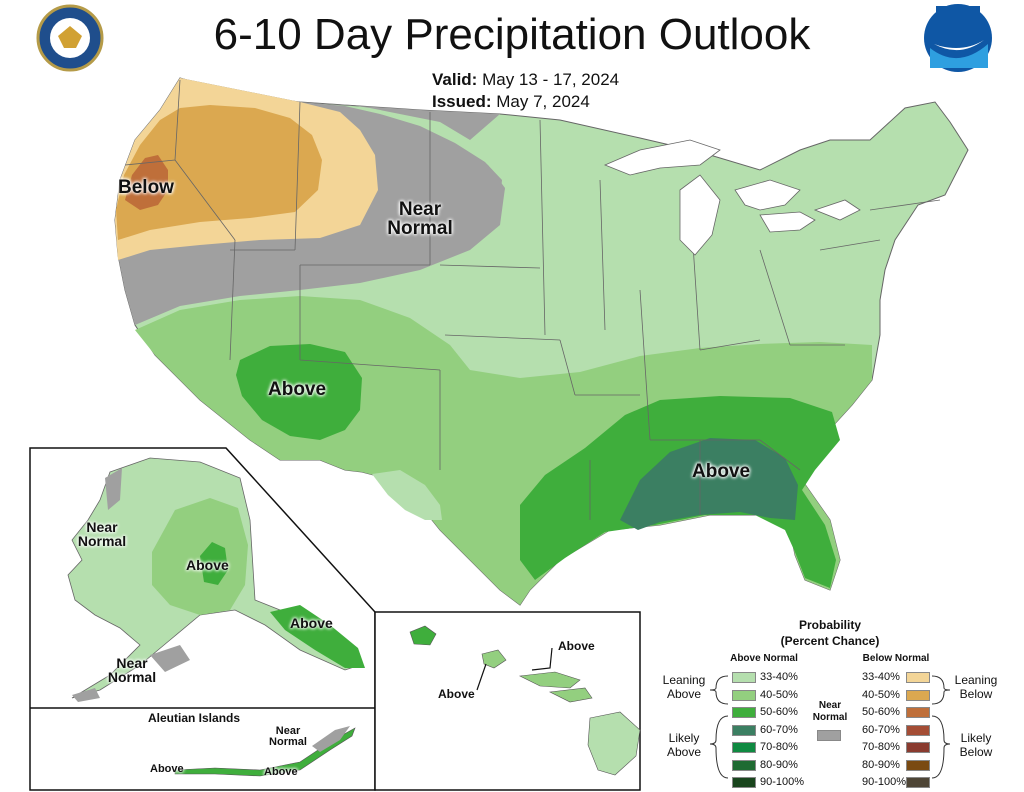 The height and width of the screenshot is (792, 1024). Describe the element at coordinates (281, 772) in the screenshot. I see `label-aleutian-above-right: Above` at that location.